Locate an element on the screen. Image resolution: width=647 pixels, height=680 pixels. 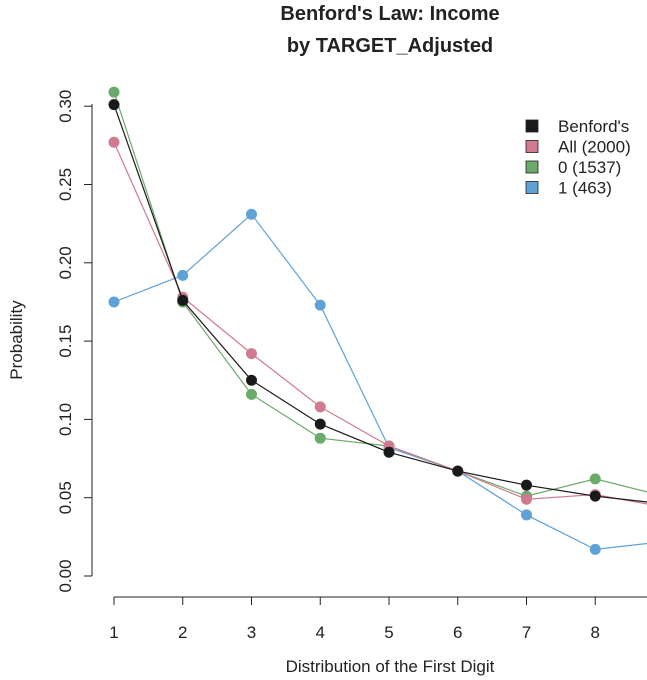
legend-item: All (2000) is located at coordinates (578, 147).